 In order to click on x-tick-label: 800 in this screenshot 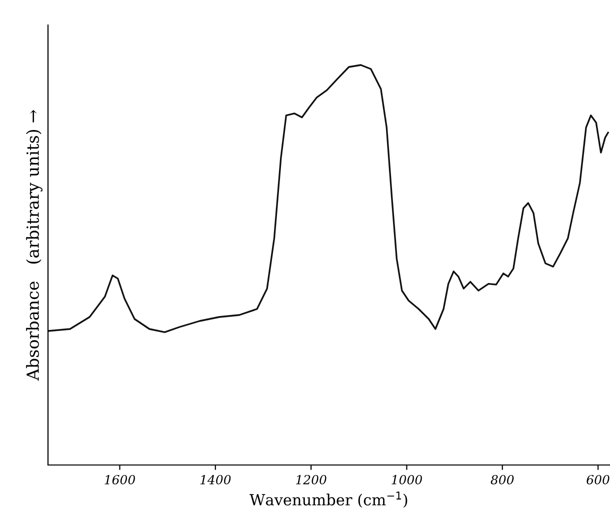, I will do `click(502, 479)`.